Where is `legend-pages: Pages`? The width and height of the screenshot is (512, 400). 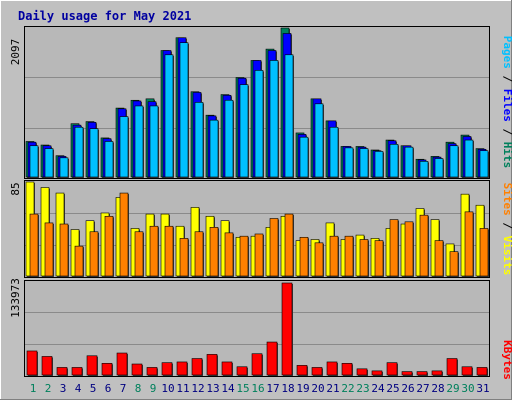
legend-pages: Pages is located at coordinates (506, 52).